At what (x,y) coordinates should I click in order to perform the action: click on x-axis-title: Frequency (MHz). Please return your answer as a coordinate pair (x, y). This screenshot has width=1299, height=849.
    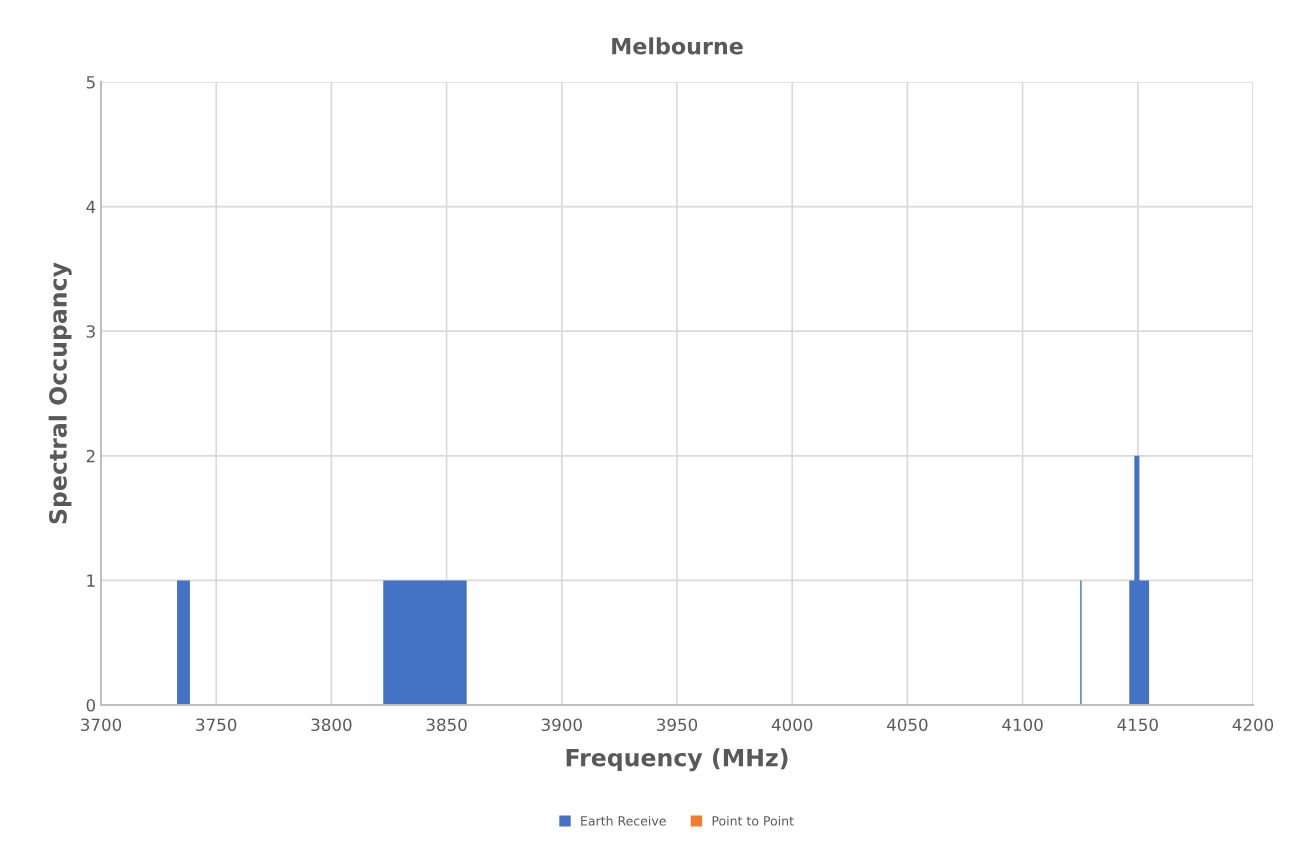
    Looking at the image, I should click on (677, 760).